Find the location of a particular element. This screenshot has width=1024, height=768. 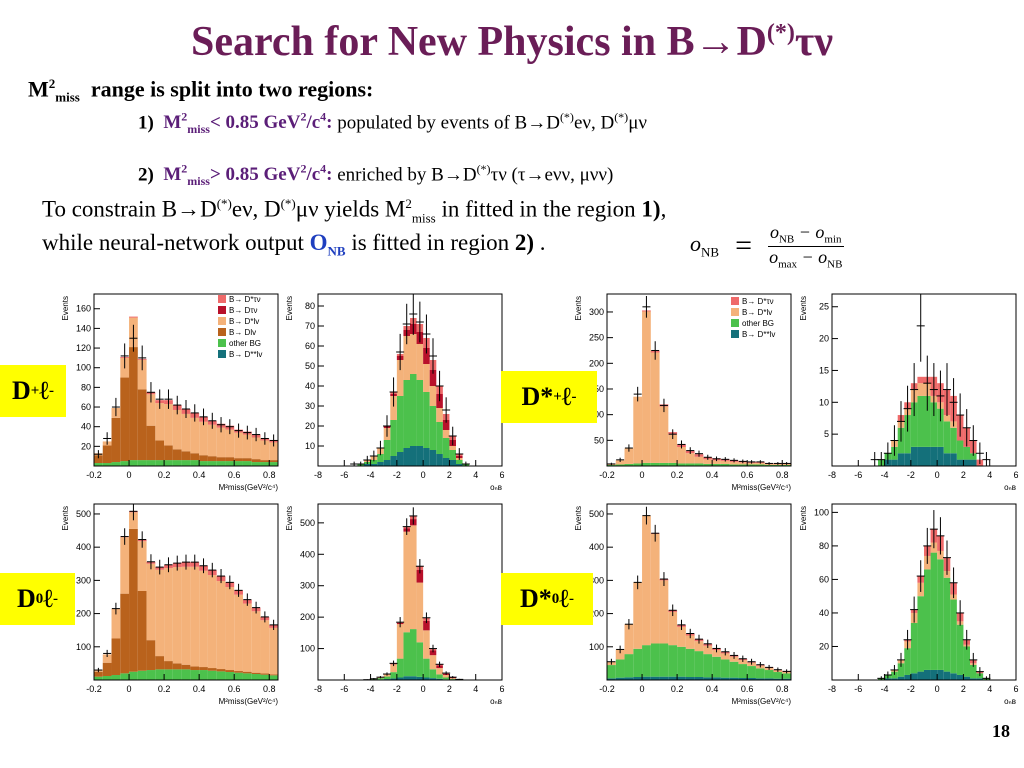

y-tick-label: 20 is located at coordinates (310, 426).